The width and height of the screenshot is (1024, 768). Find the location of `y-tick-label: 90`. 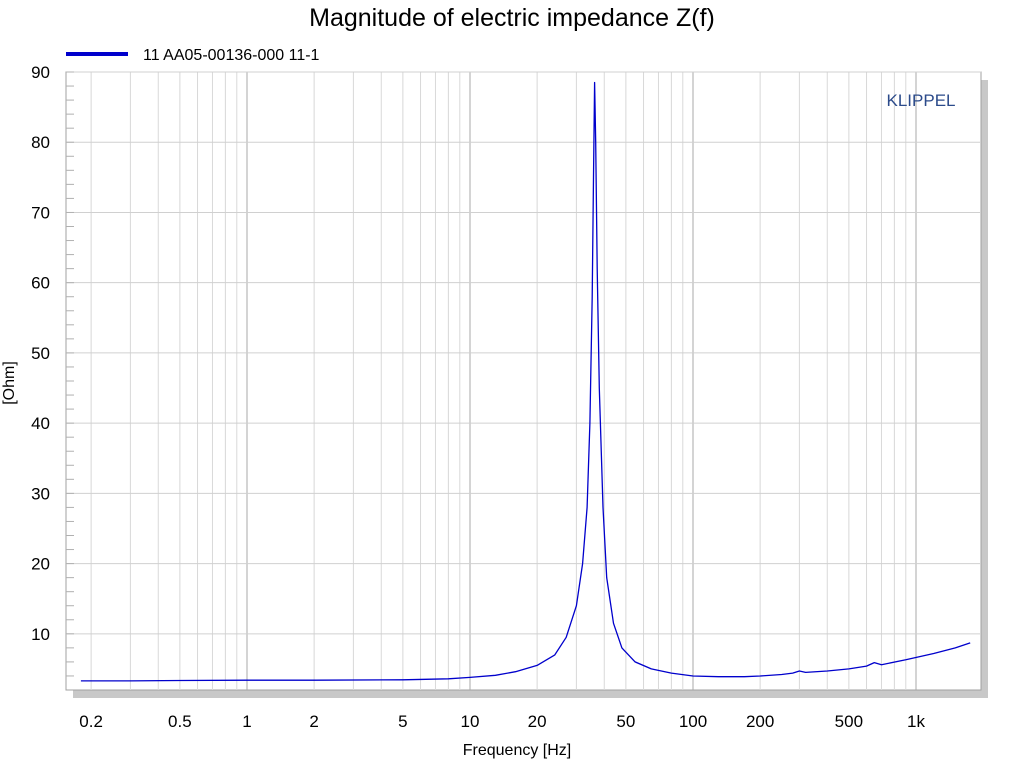

y-tick-label: 90 is located at coordinates (40, 72).